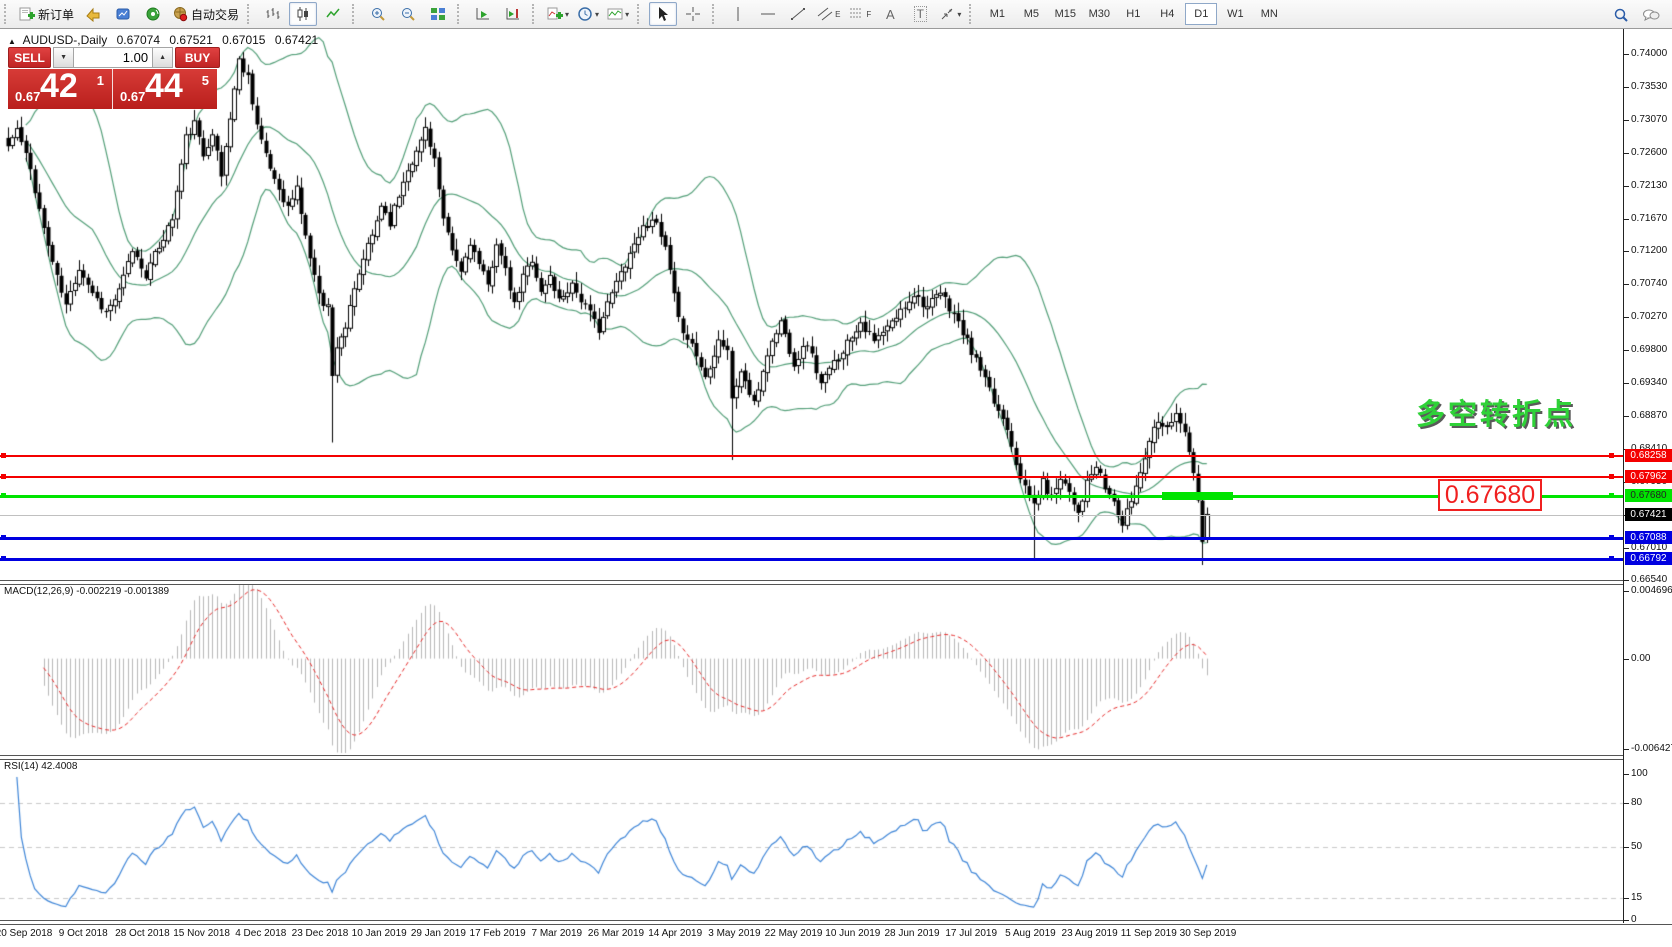 This screenshot has height=947, width=1672. Describe the element at coordinates (836, 757) in the screenshot. I see `pane-separator-rsi` at that location.